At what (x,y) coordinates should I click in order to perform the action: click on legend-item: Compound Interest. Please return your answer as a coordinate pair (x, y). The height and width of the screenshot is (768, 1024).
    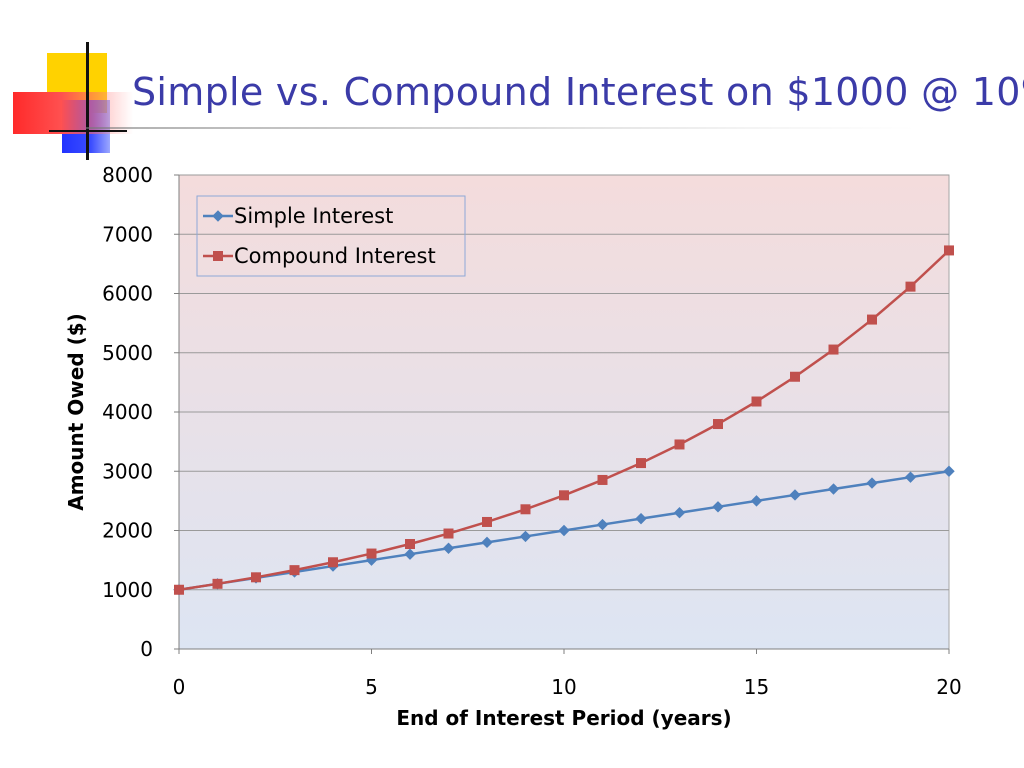
    Looking at the image, I should click on (319, 256).